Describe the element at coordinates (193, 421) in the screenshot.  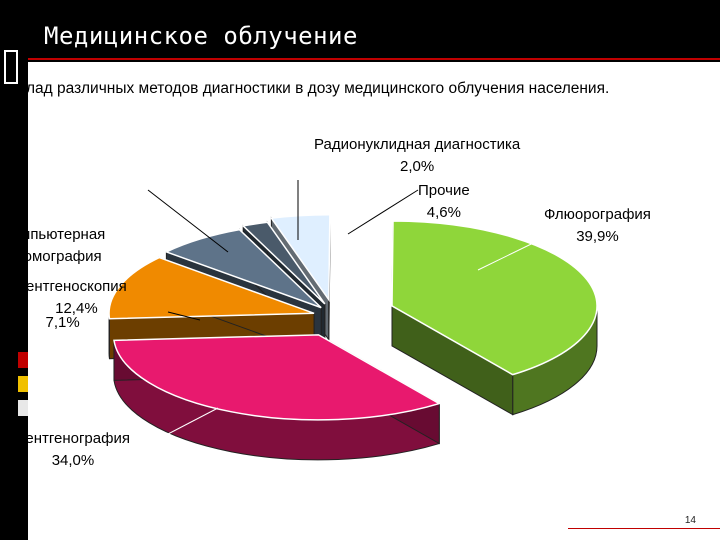
I see `leader-line-rentgenografiya` at that location.